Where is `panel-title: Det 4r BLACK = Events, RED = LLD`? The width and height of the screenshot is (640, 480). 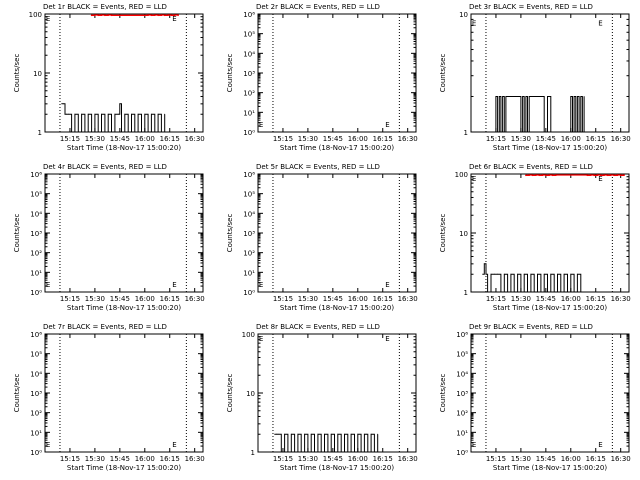 panel-title: Det 4r BLACK = Events, RED = LLD is located at coordinates (105, 167).